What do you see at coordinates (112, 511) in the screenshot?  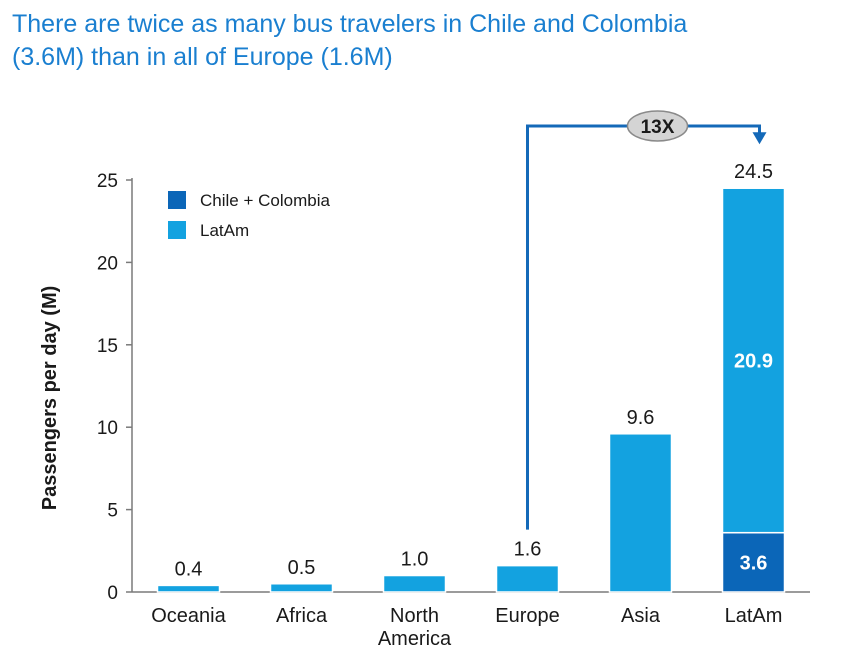 I see `y-tick-label: 5` at bounding box center [112, 511].